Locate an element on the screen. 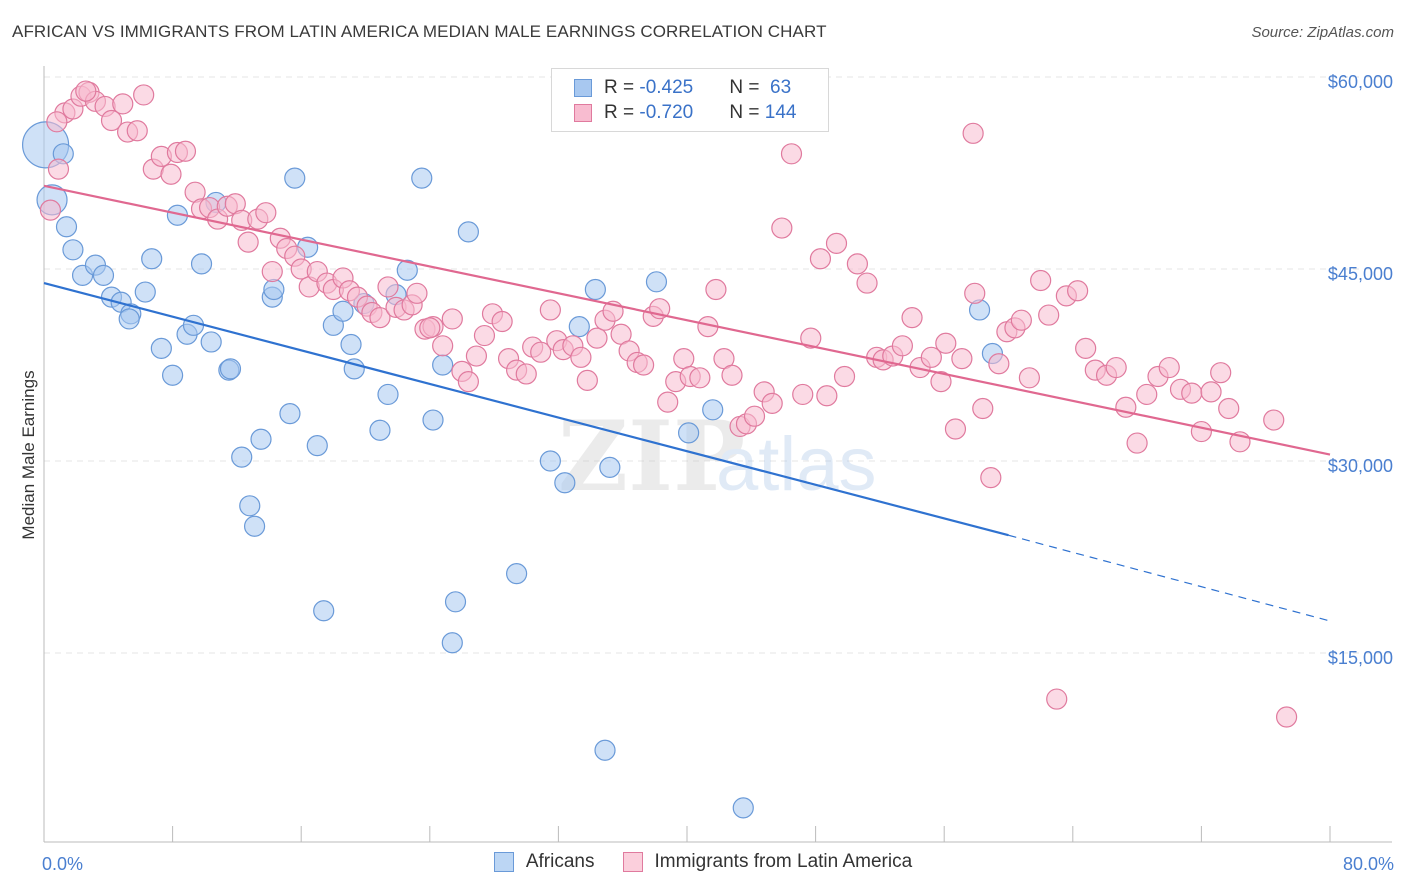  legend-r-value: -0.425 is located at coordinates (666, 87).